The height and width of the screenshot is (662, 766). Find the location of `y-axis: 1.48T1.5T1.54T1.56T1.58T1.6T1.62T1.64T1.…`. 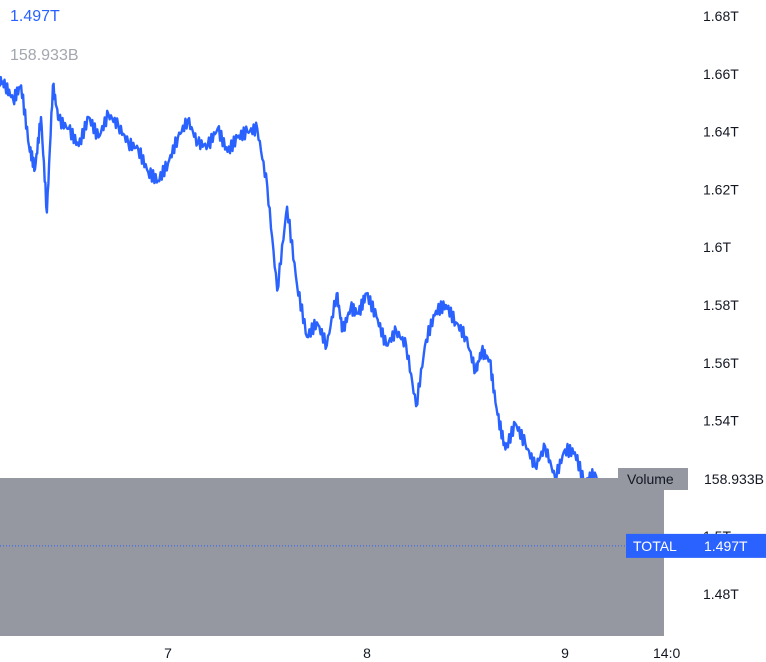

y-axis: 1.48T1.5T1.54T1.56T1.58T1.6T1.62T1.64T1.… is located at coordinates (721, 305).